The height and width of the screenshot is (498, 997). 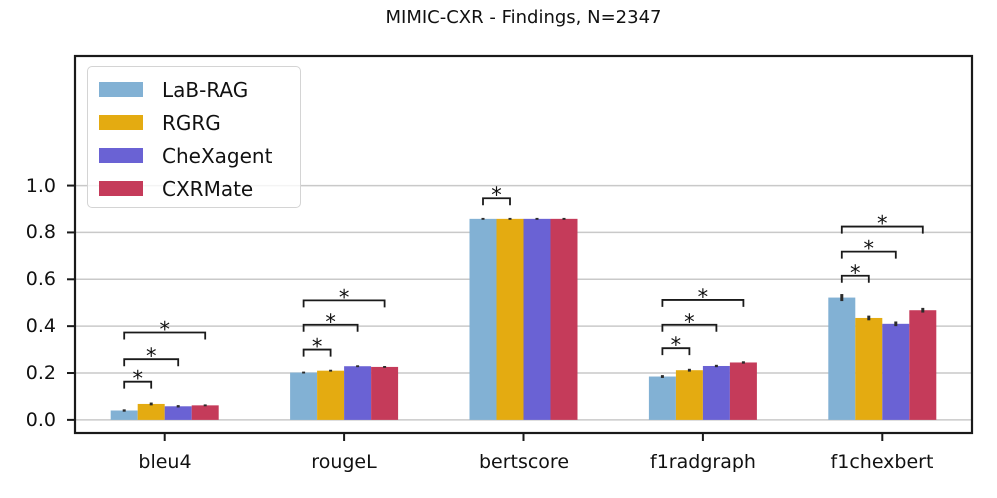 What do you see at coordinates (358, 393) in the screenshot?
I see `bar-CheXagent-rougeL` at bounding box center [358, 393].